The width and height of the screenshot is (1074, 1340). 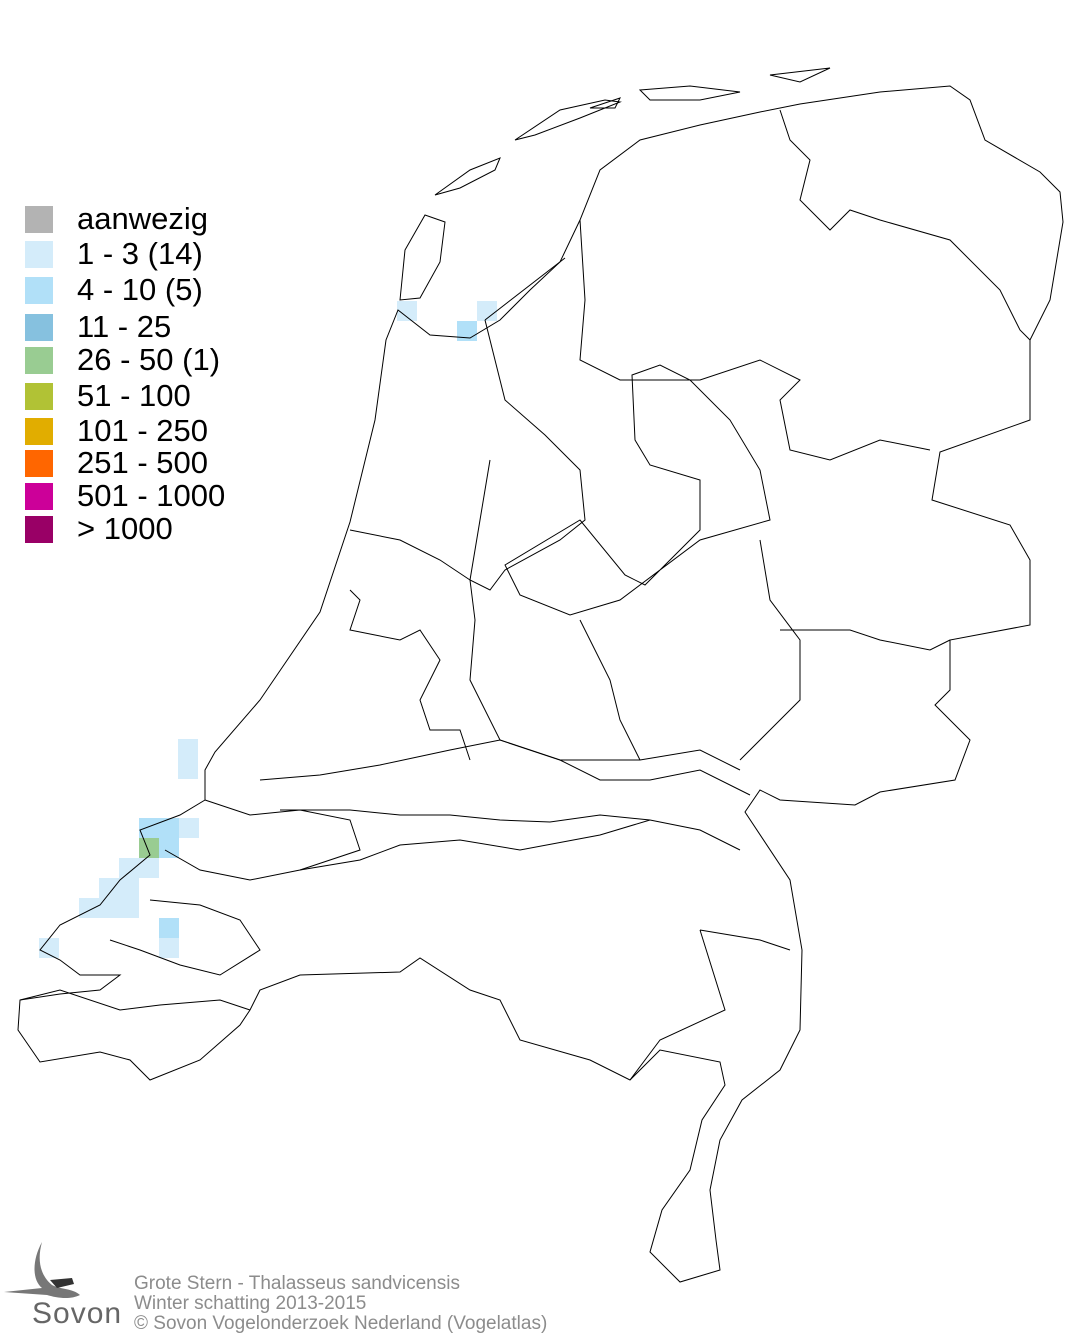 What do you see at coordinates (149, 359) in the screenshot?
I see `legend-label: 26 - 50 (1)` at bounding box center [149, 359].